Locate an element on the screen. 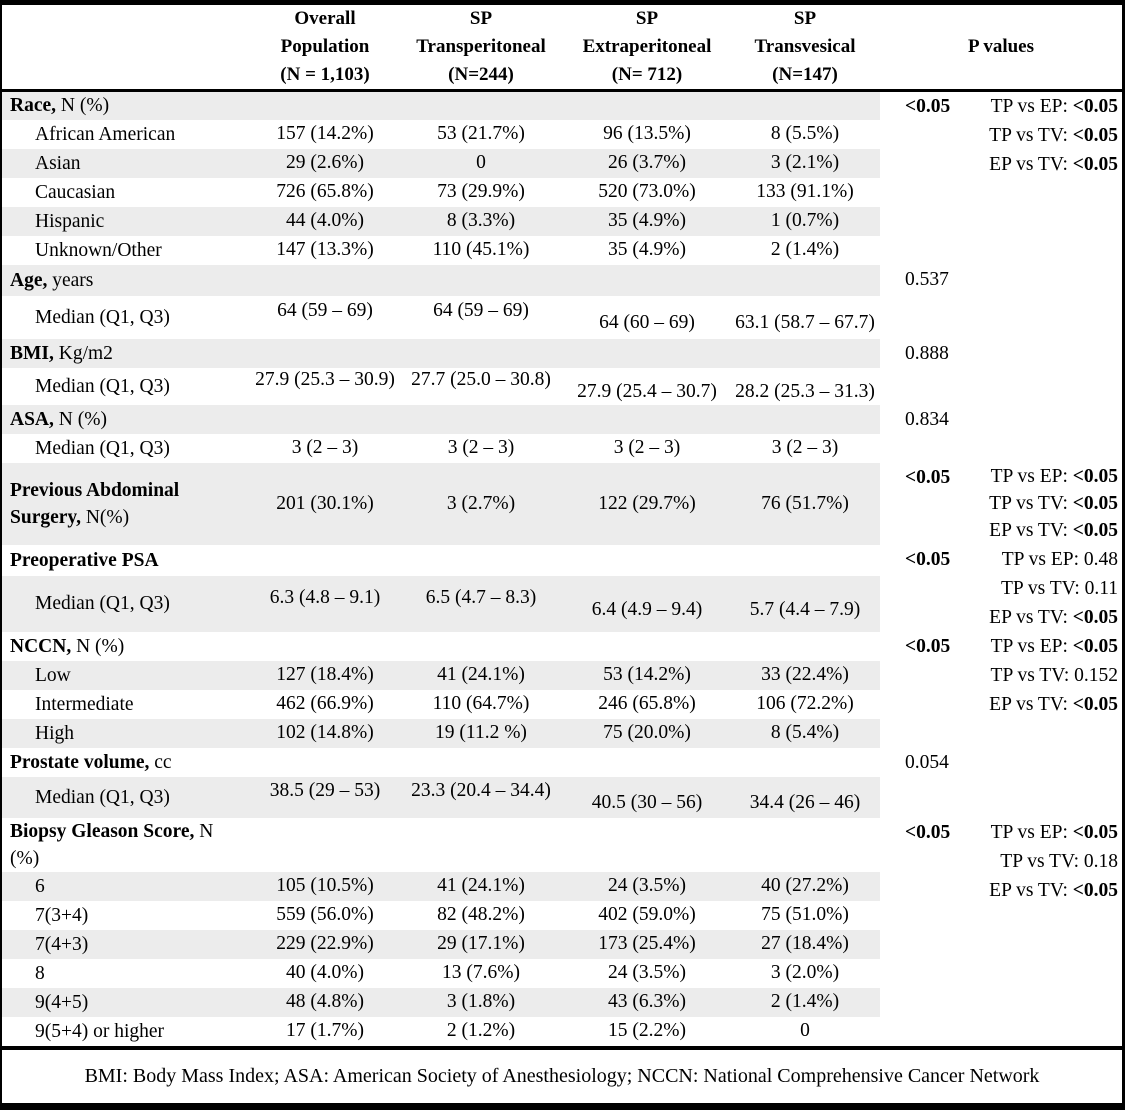 The height and width of the screenshot is (1110, 1125). previous-abdominal-surgery-value-transperitoneal: 3 (2.7%) is located at coordinates (481, 503).